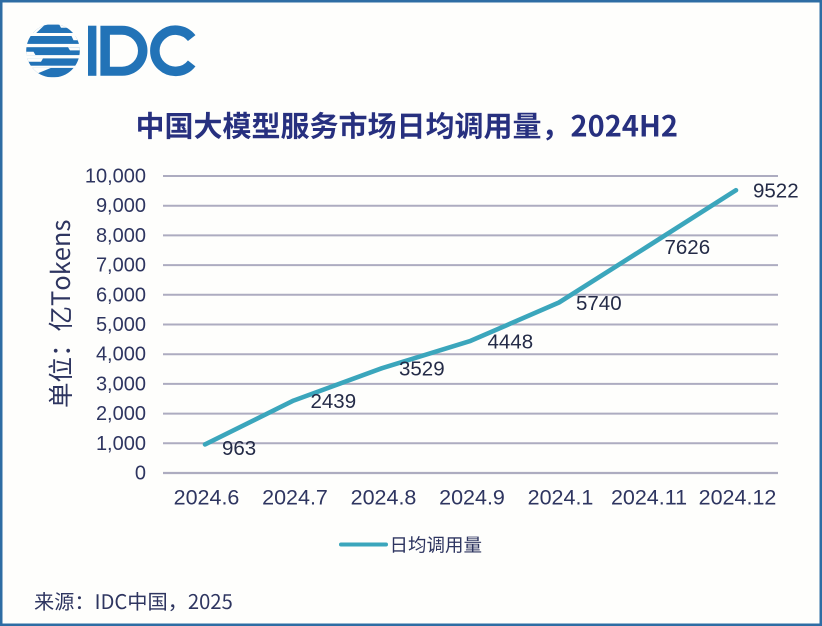 The image size is (822, 626). I want to click on svg-text: 2024.9, so click(472, 498).